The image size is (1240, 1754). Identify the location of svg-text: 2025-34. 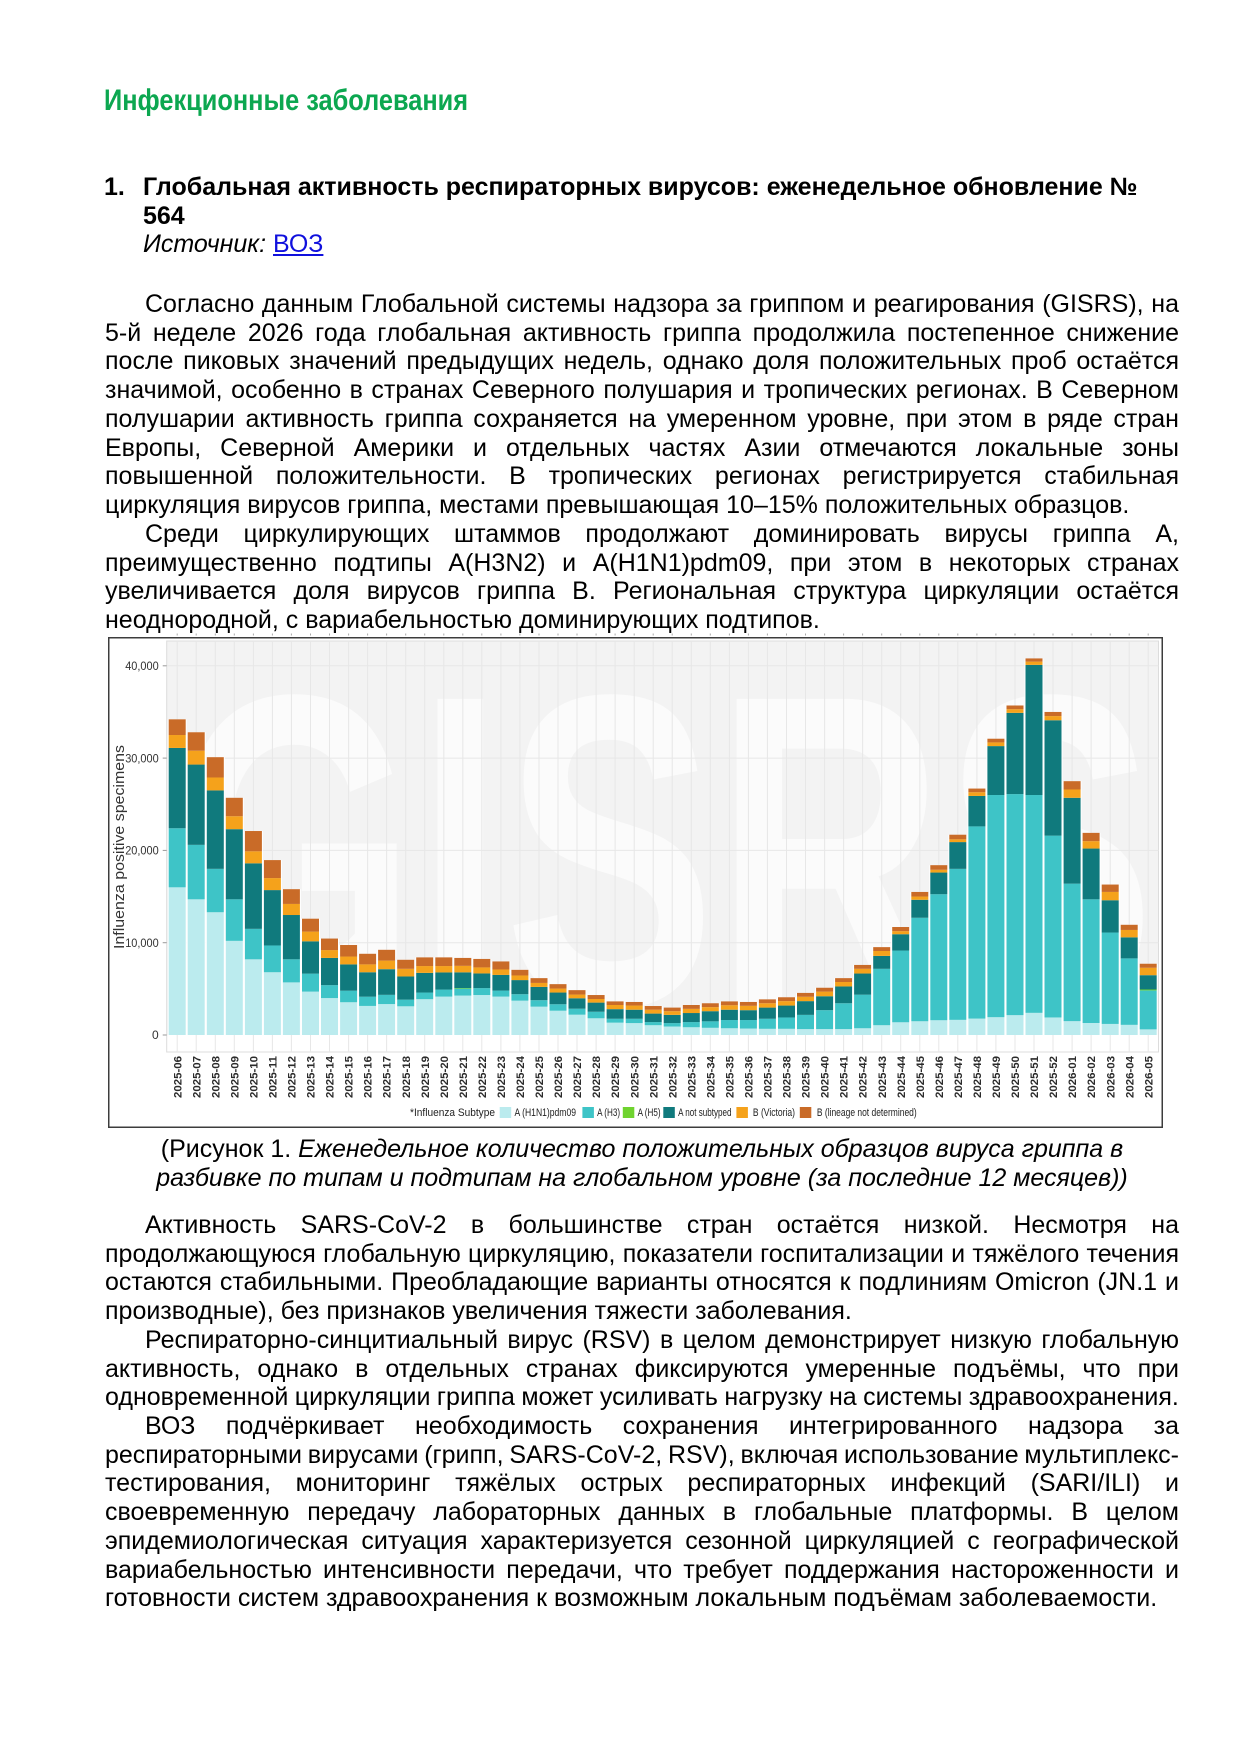
(711, 1076).